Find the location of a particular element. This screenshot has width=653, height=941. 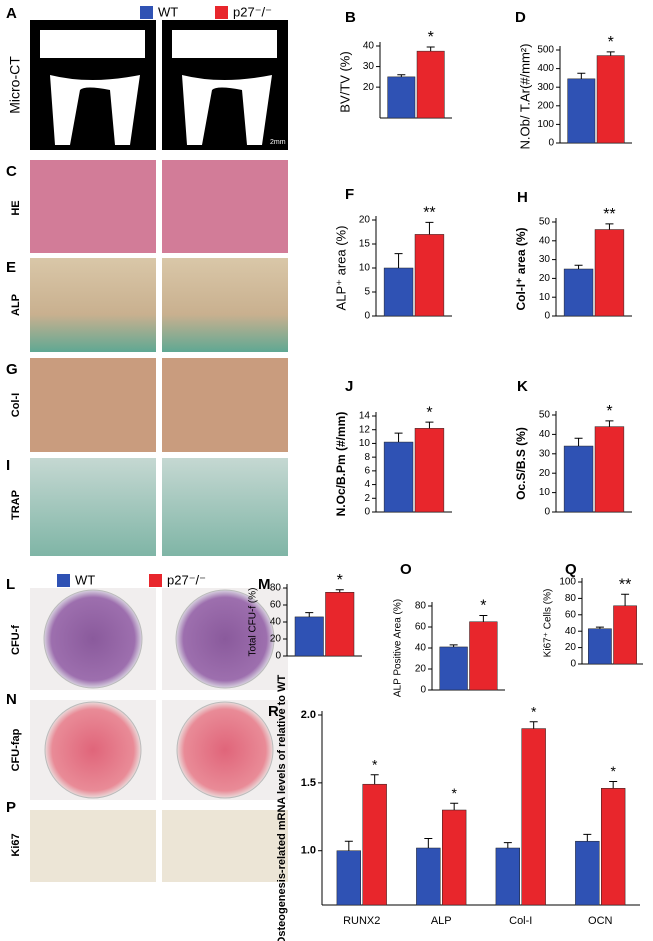

panel-letter: M is located at coordinates (264, 584).